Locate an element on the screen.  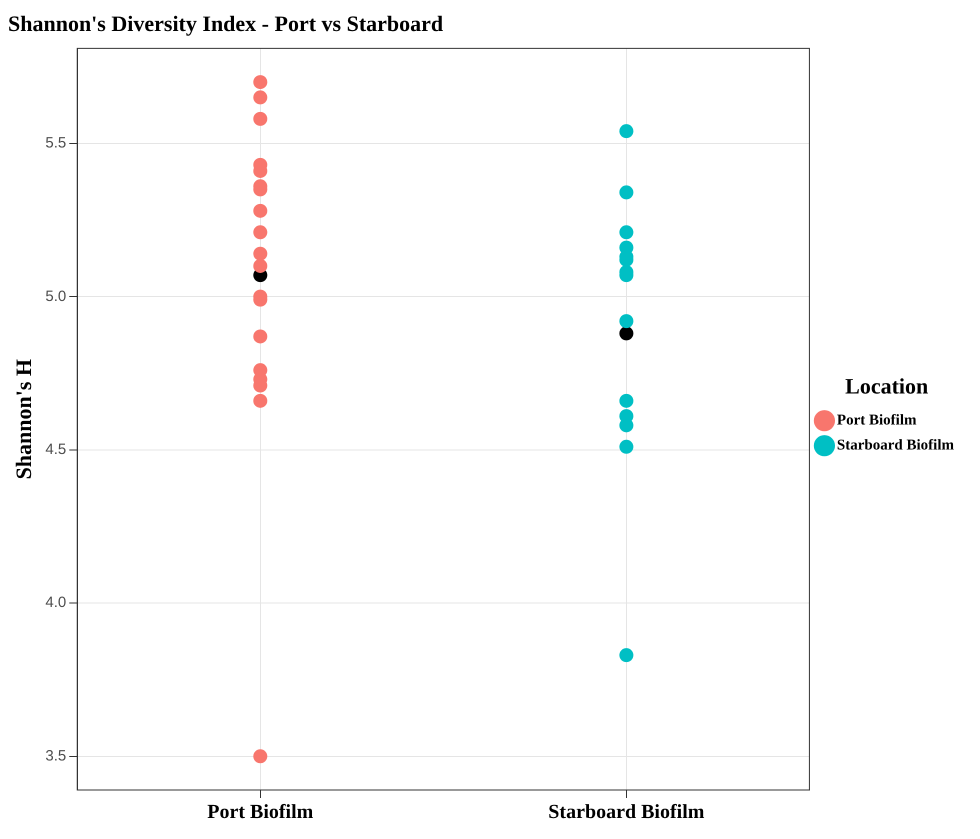
y-tick-label: 4.5 is located at coordinates (55, 449).